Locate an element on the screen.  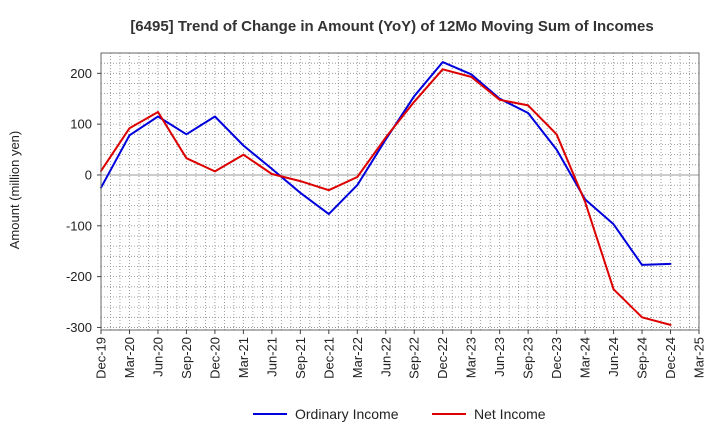
y-tick-label: -300 is located at coordinates (79, 327).